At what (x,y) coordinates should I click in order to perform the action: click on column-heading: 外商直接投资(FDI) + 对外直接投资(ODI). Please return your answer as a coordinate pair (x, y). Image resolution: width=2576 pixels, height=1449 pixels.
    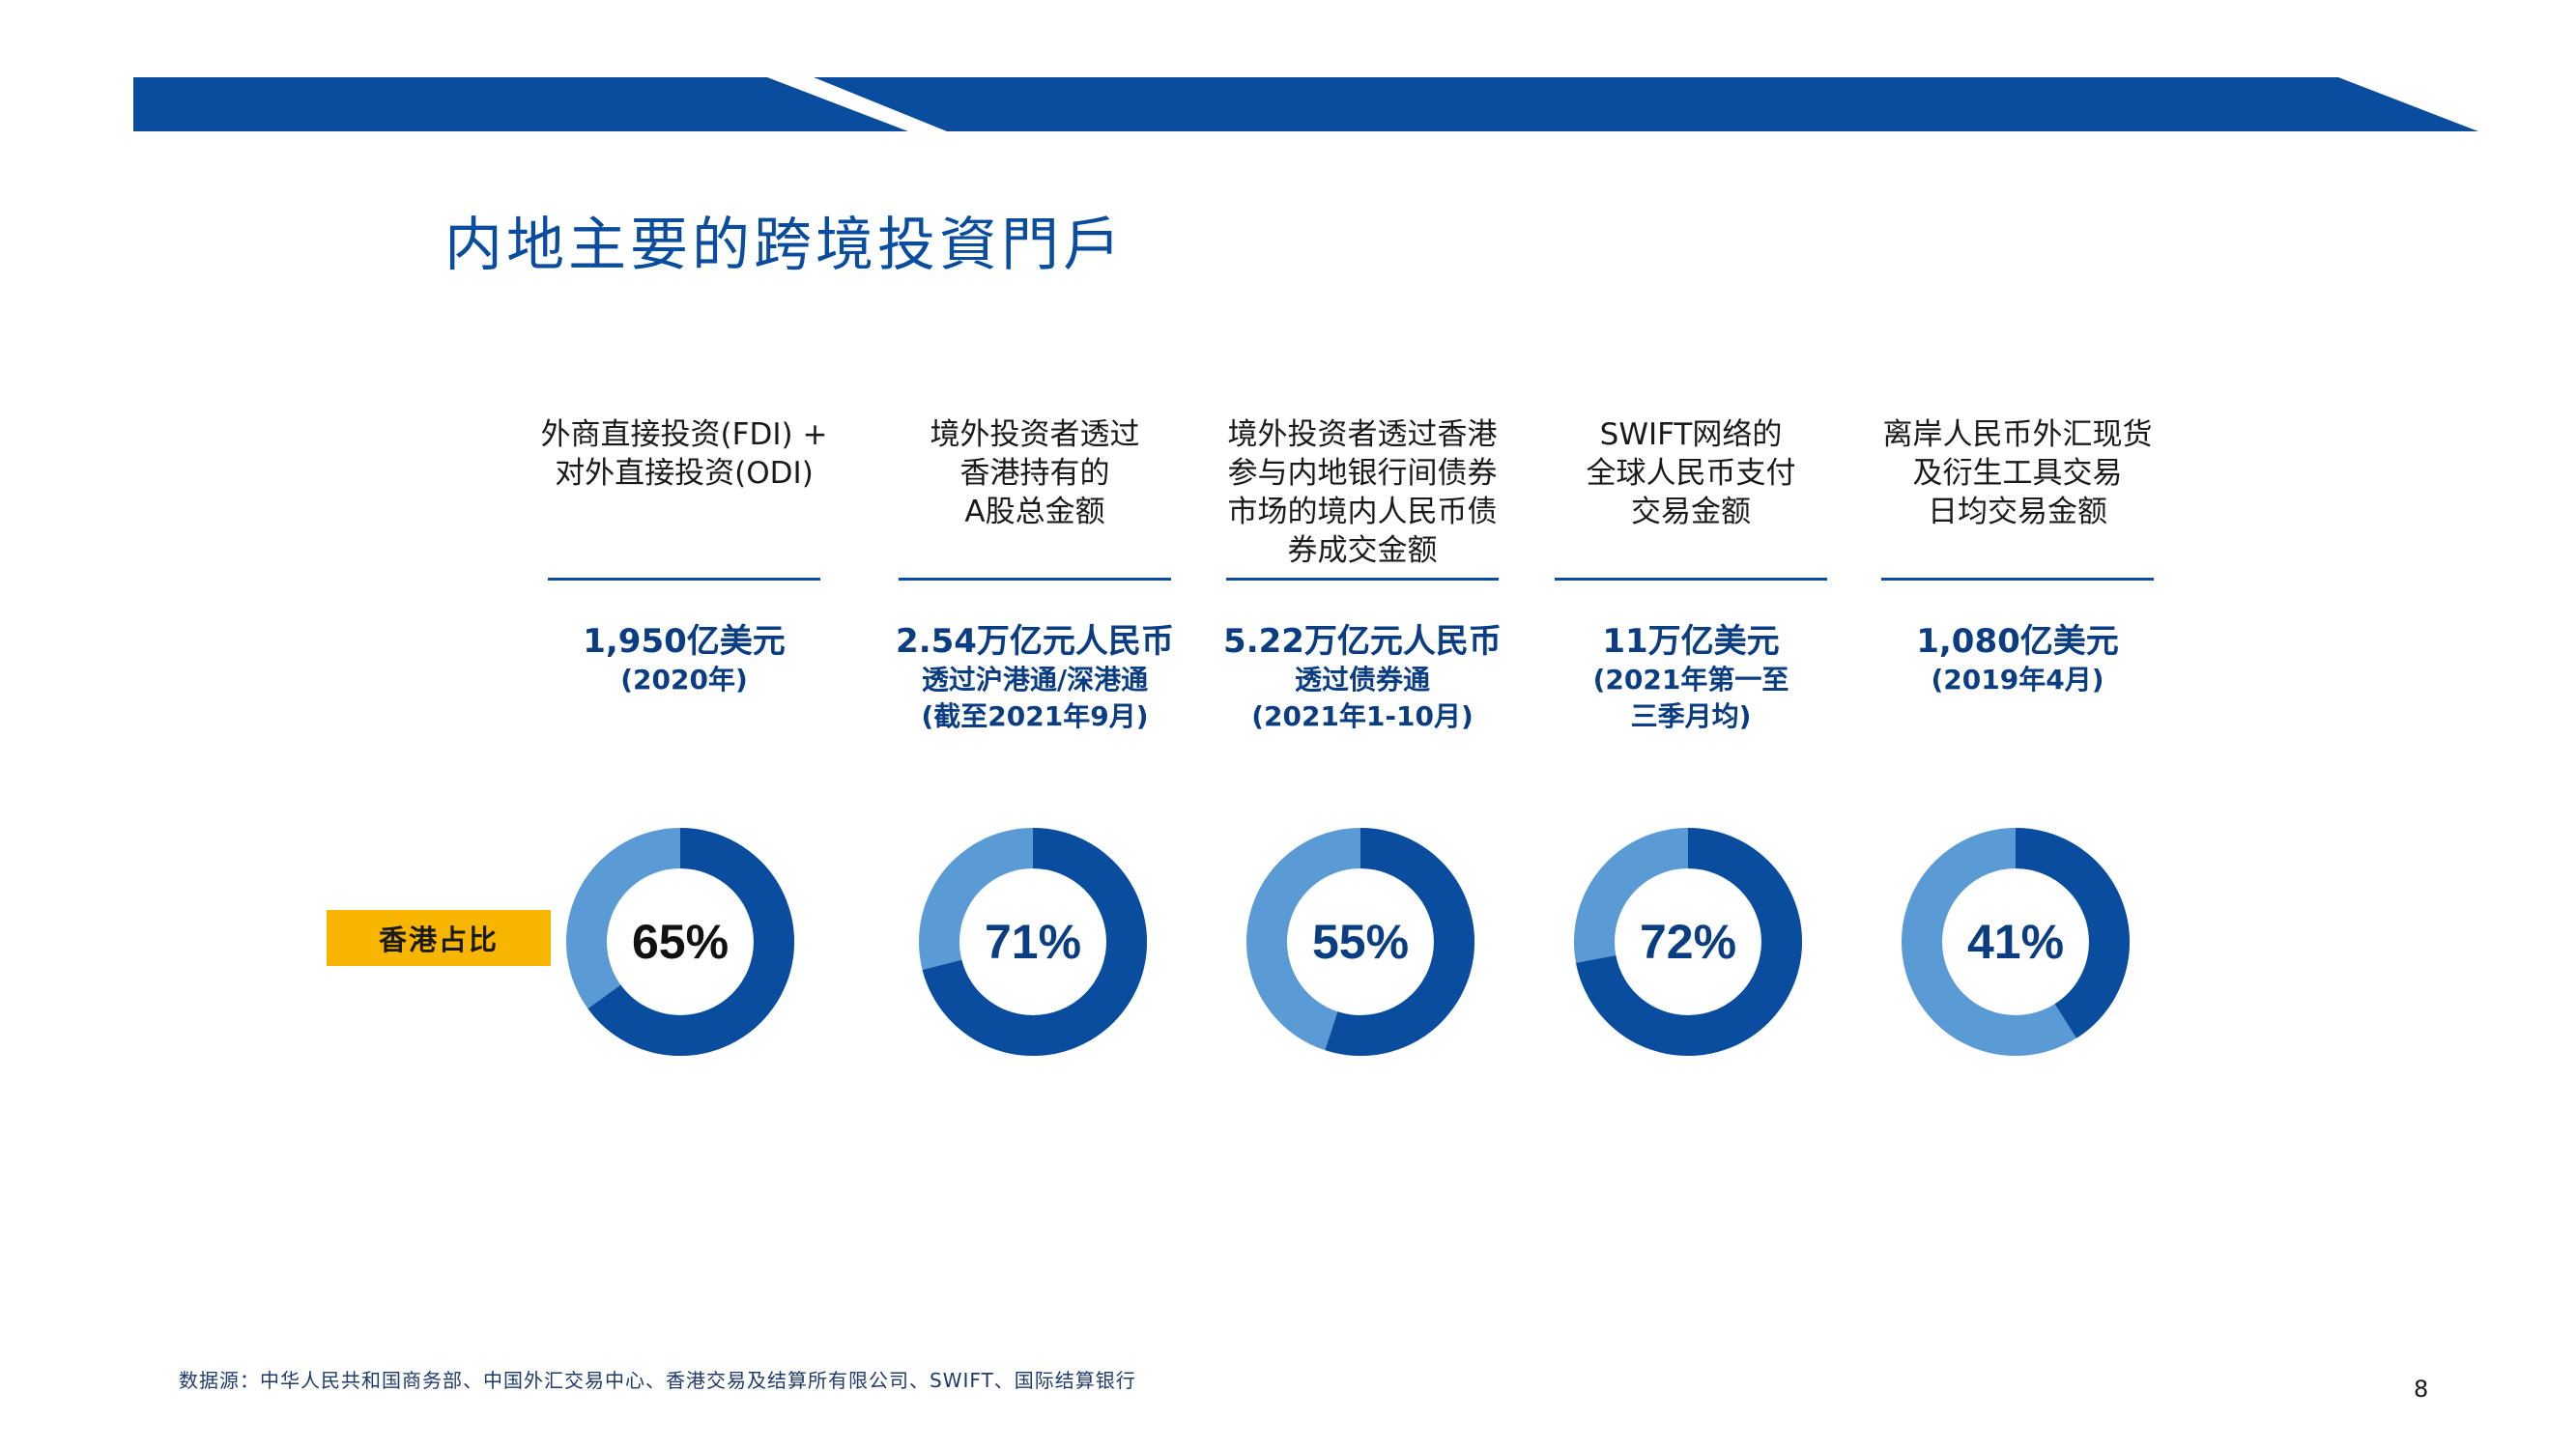
    Looking at the image, I should click on (684, 454).